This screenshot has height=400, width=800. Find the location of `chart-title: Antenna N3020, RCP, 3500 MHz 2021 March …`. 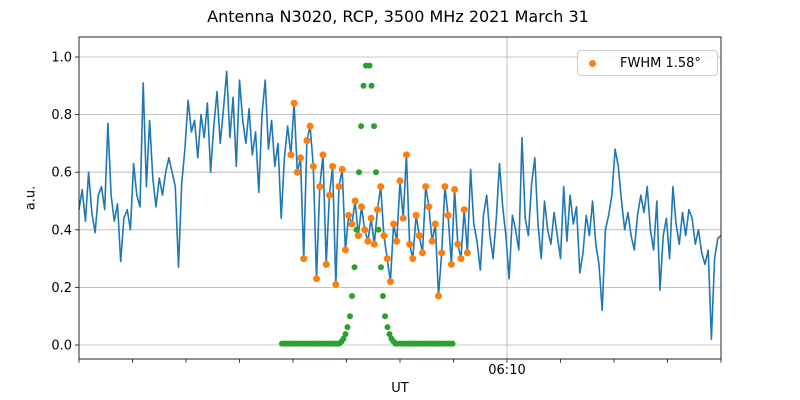

chart-title: Antenna N3020, RCP, 3500 MHz 2021 March … is located at coordinates (398, 16).